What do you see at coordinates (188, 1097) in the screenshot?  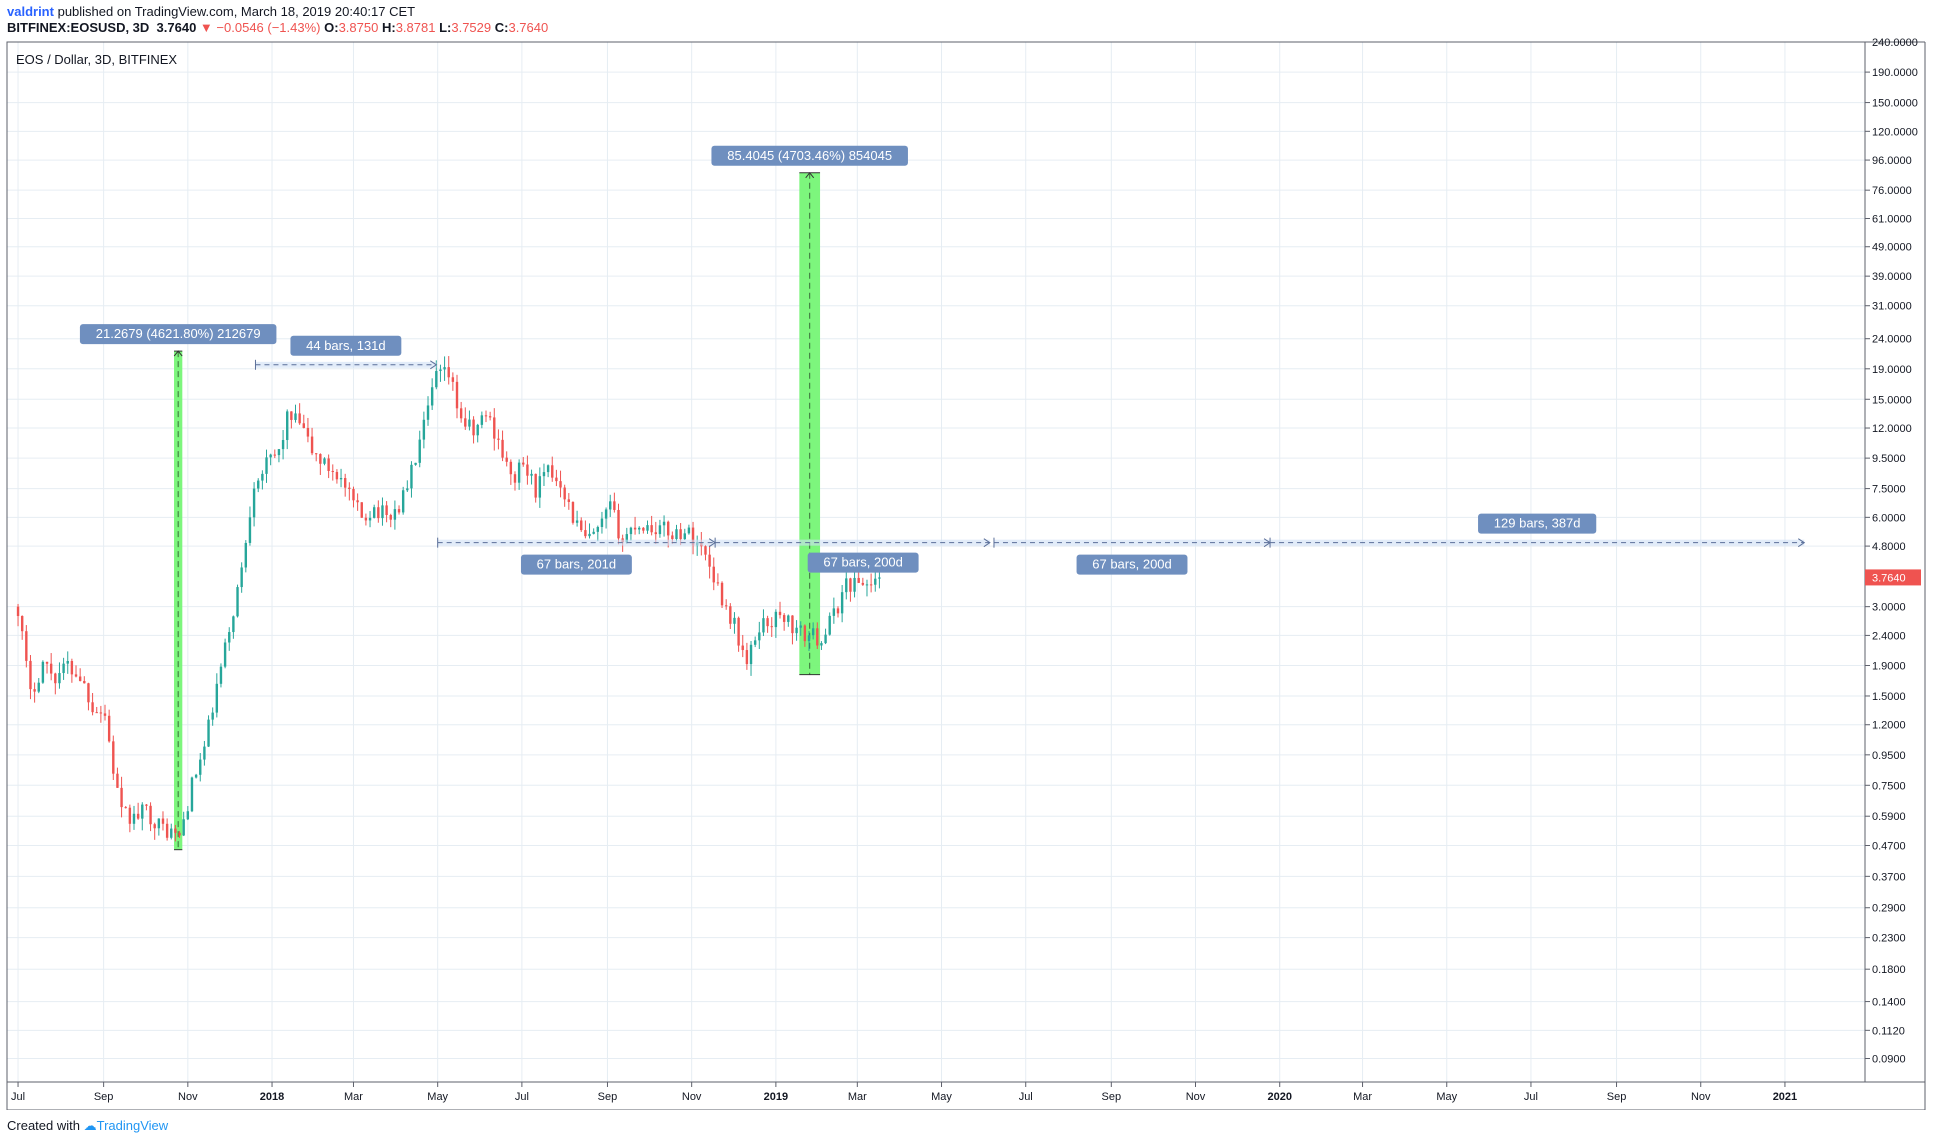 I see `time-tick-label: Nov` at bounding box center [188, 1097].